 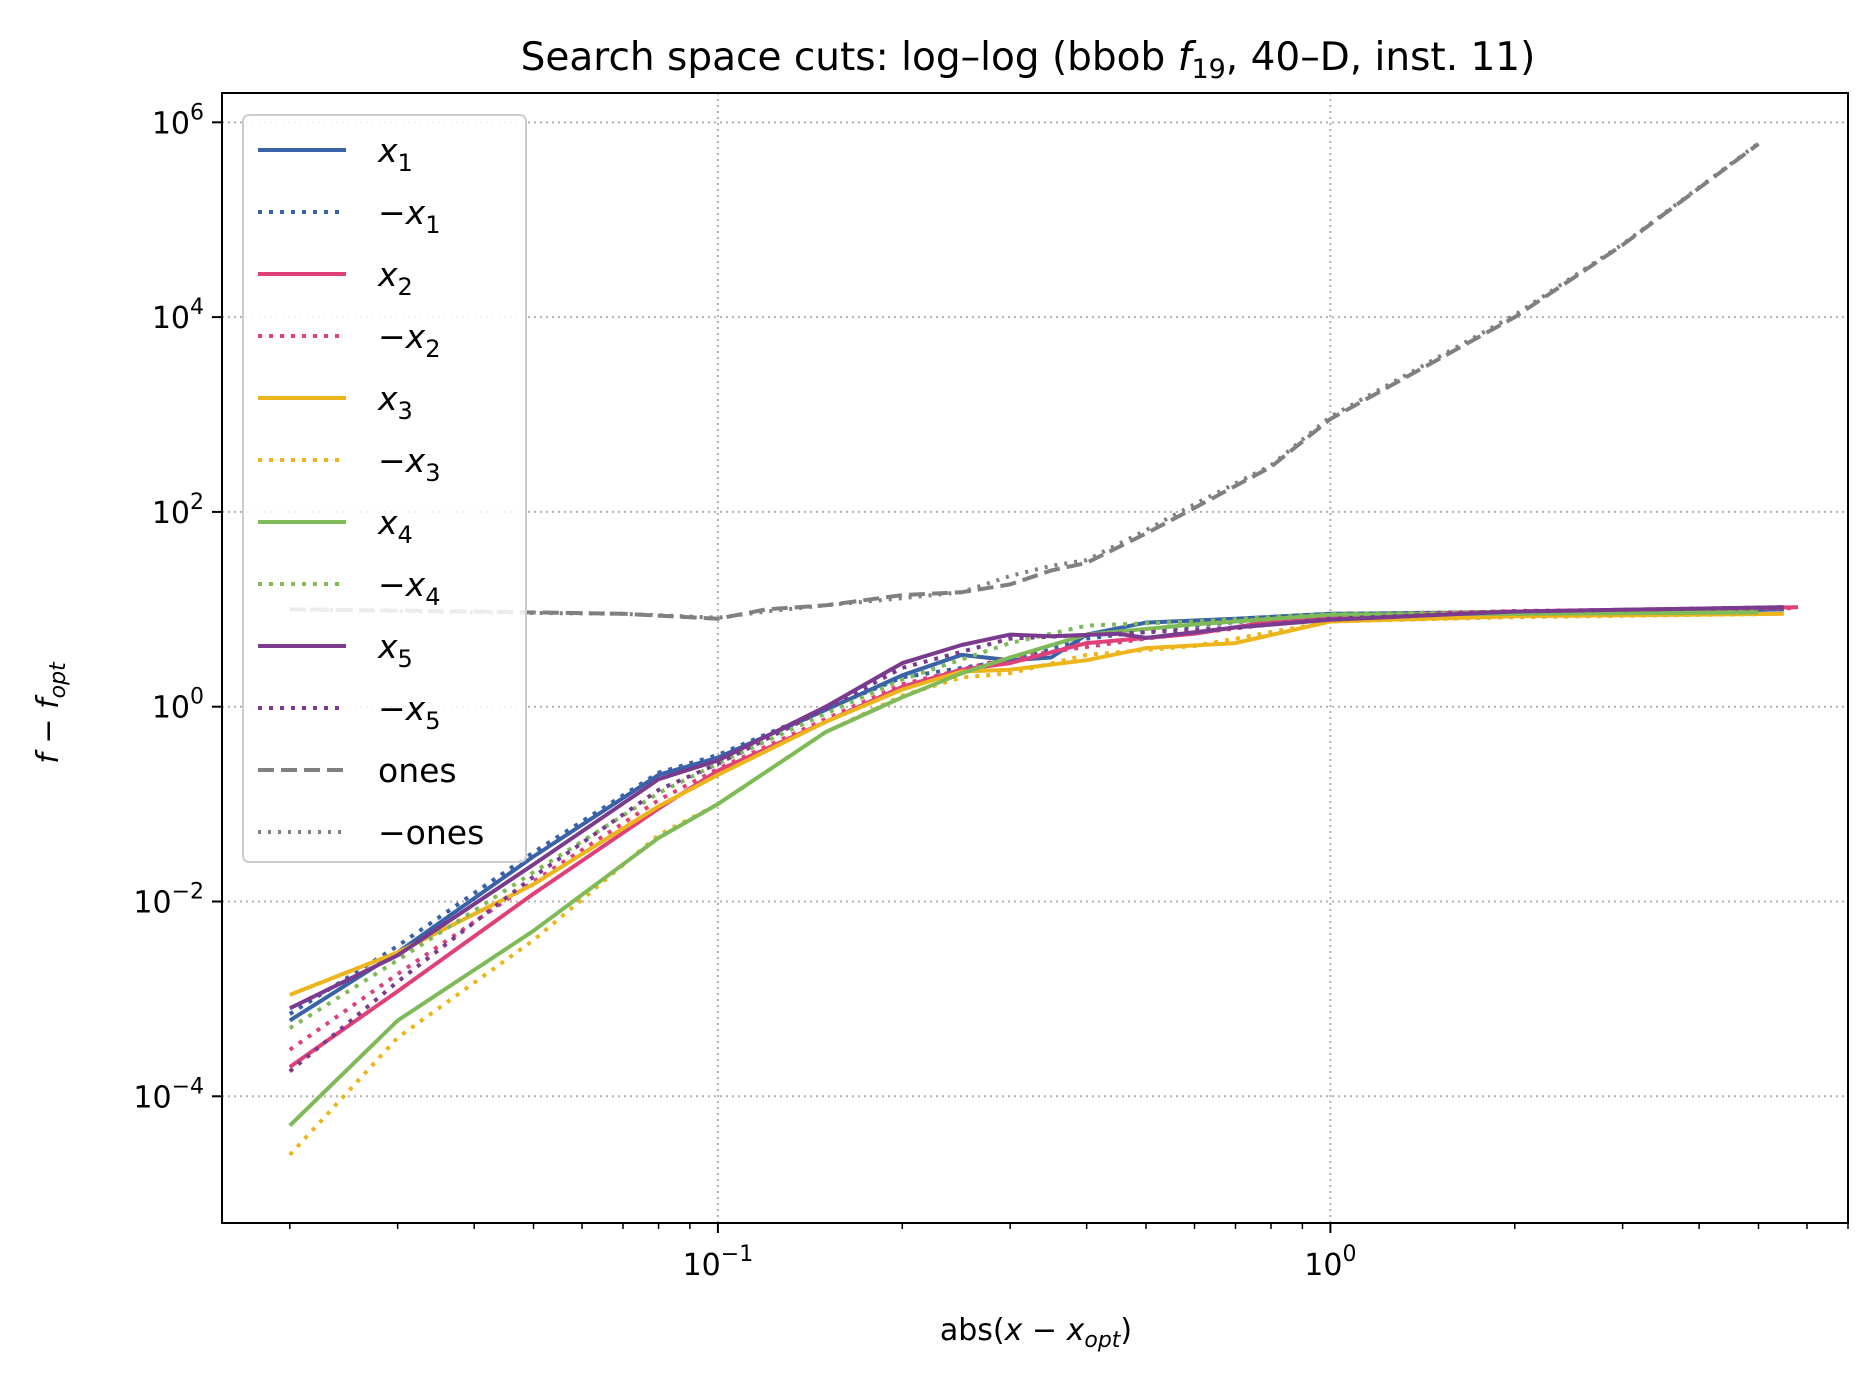 What do you see at coordinates (178, 120) in the screenshot?
I see `y-tick-label: 10⁶` at bounding box center [178, 120].